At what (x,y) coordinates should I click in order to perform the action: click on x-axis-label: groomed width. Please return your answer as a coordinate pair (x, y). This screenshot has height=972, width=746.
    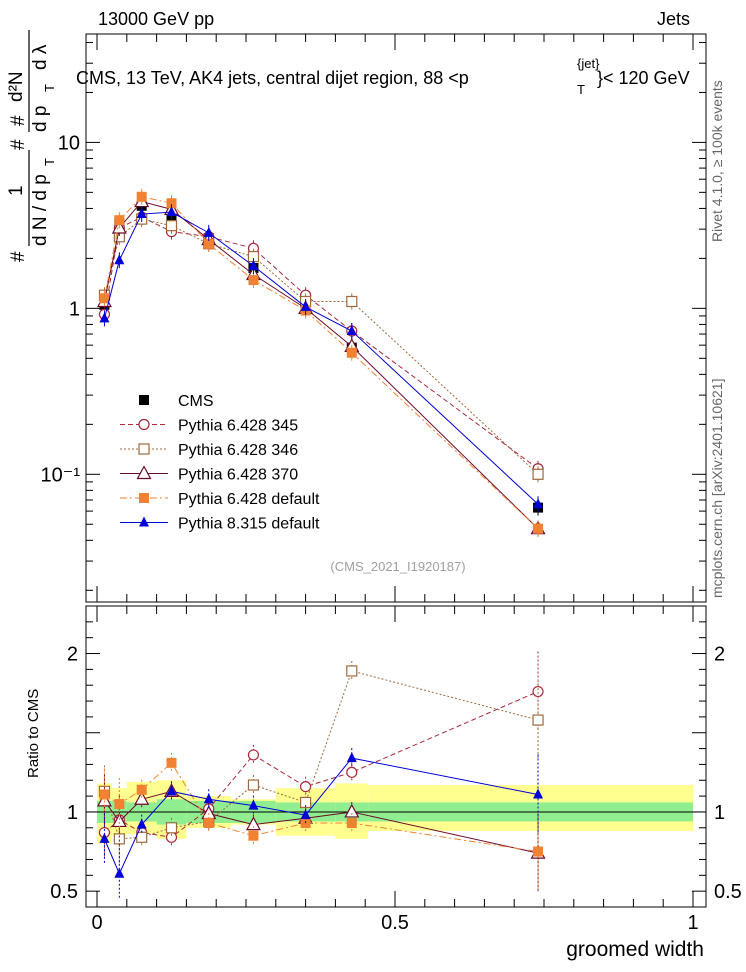
    Looking at the image, I should click on (635, 949).